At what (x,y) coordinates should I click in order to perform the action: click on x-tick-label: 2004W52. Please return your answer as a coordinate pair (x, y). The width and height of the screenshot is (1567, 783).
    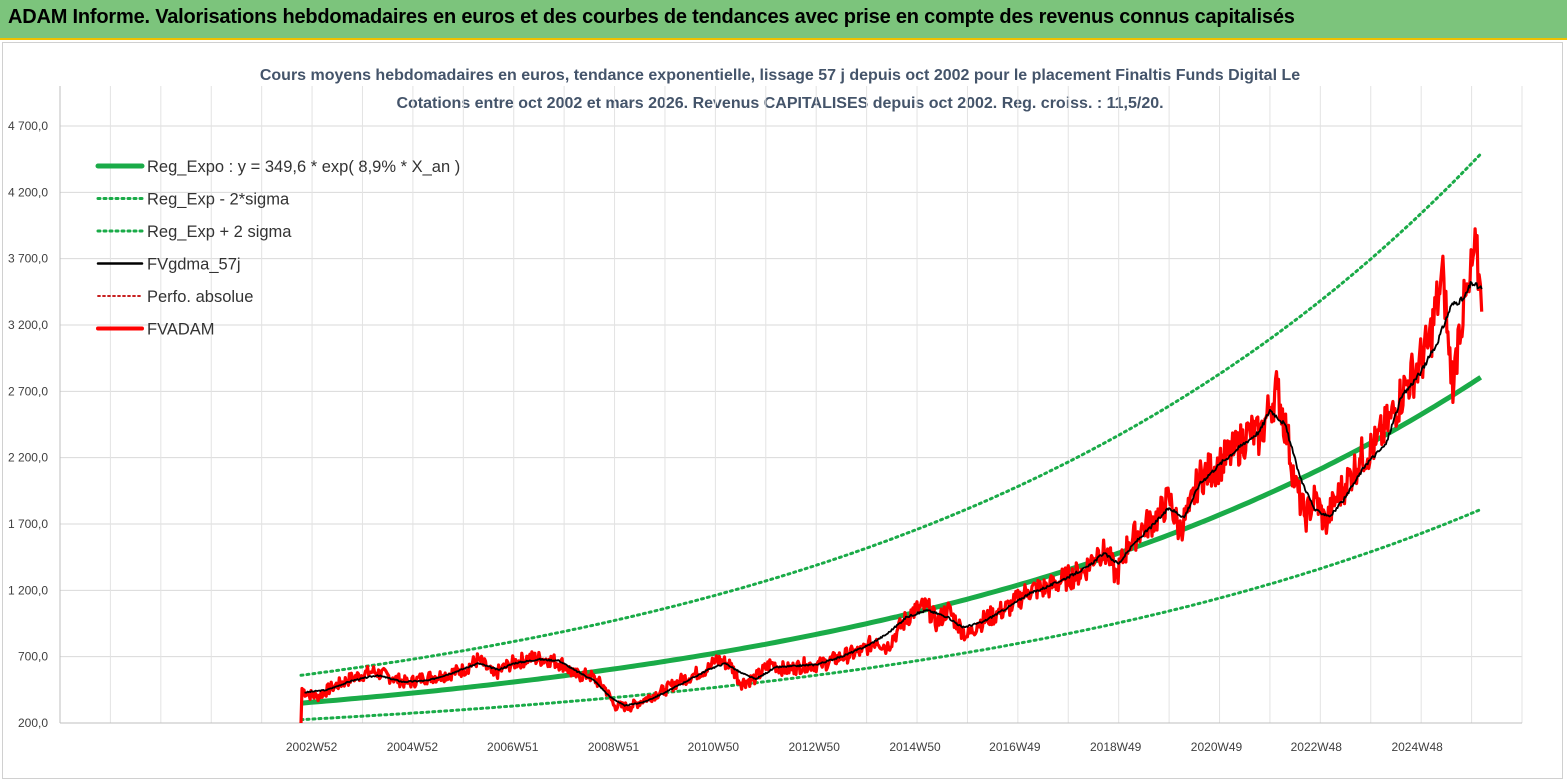
    Looking at the image, I should click on (413, 747).